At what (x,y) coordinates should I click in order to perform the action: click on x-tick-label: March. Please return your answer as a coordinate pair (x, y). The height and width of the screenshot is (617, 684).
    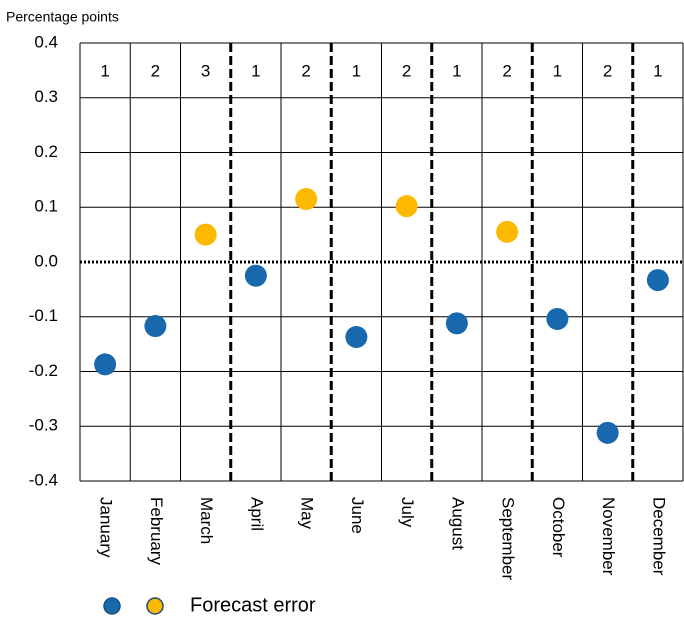
    Looking at the image, I should click on (206, 520).